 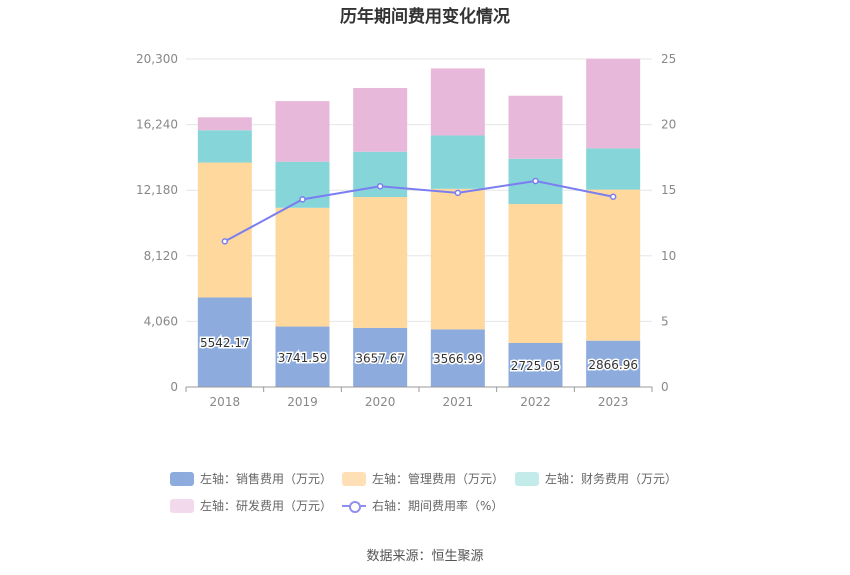 What do you see at coordinates (668, 256) in the screenshot?
I see `right-axis-tick-label: 10` at bounding box center [668, 256].